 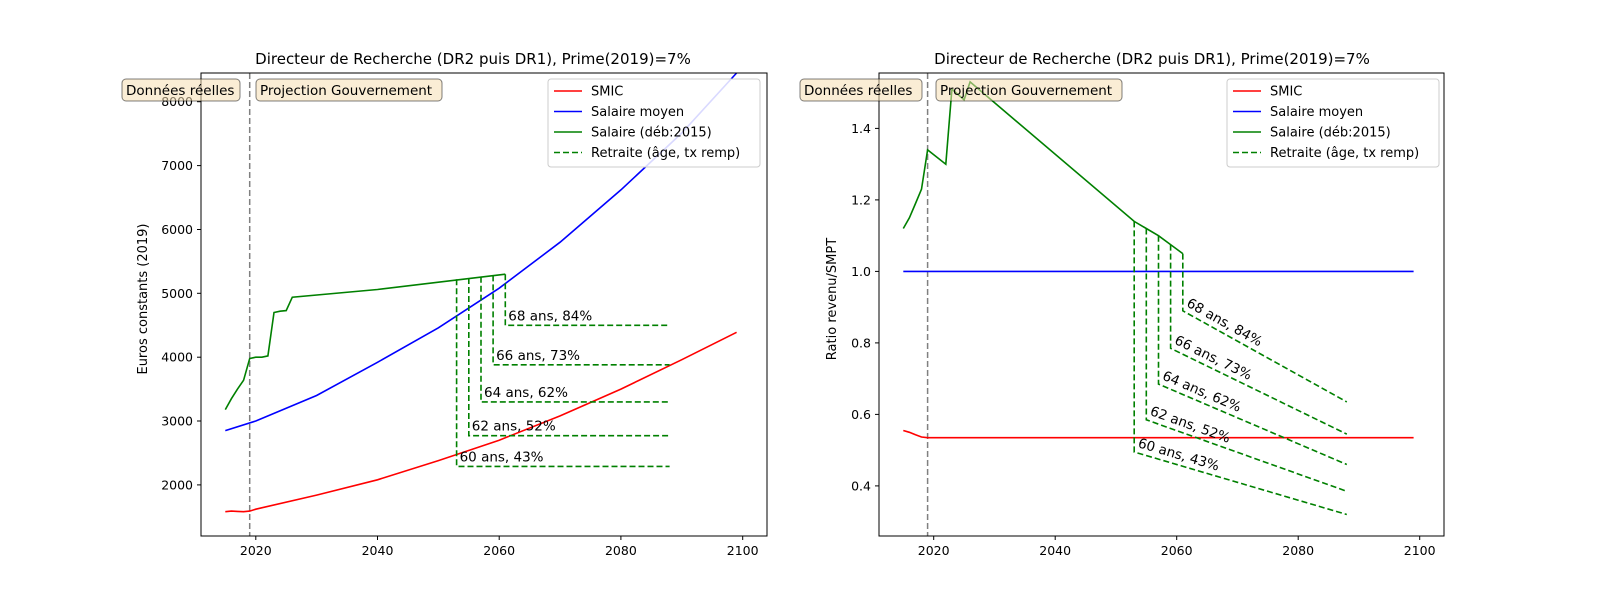 What do you see at coordinates (861, 271) in the screenshot?
I see `y-tick-label: 1.0` at bounding box center [861, 271].